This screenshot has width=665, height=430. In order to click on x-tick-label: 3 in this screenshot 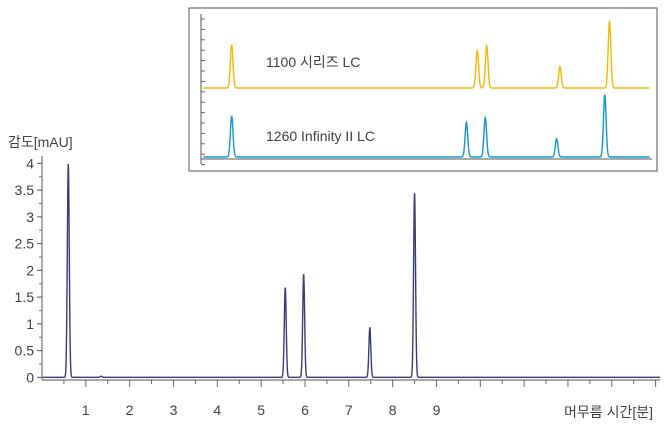, I will do `click(174, 410)`.